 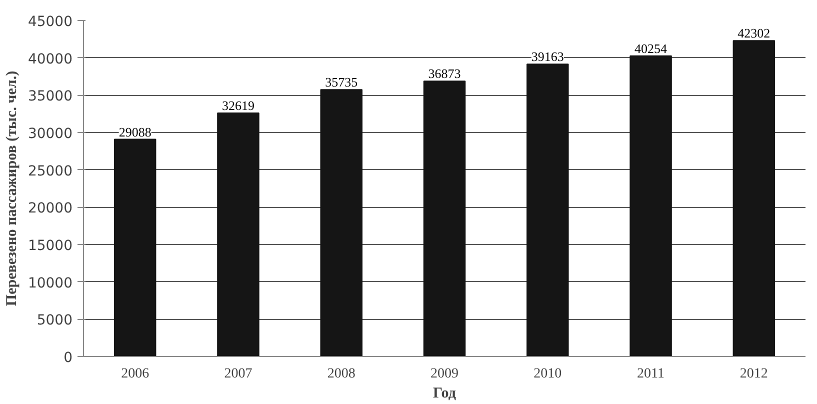 I want to click on data-label: 36873, so click(x=444, y=74).